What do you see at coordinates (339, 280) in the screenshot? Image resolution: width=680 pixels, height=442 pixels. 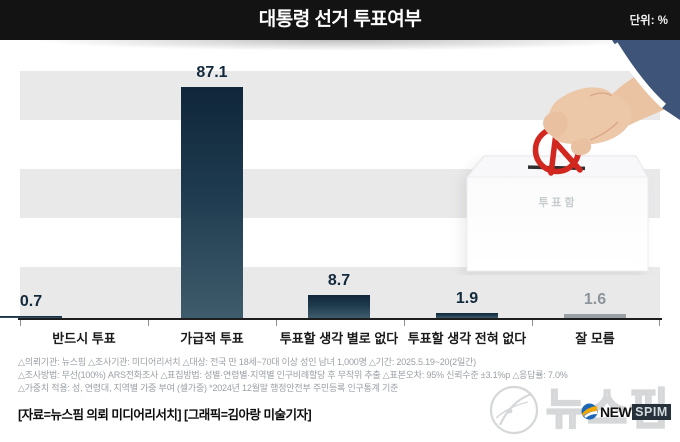 I see `bar-value-label: 8.7` at bounding box center [339, 280].